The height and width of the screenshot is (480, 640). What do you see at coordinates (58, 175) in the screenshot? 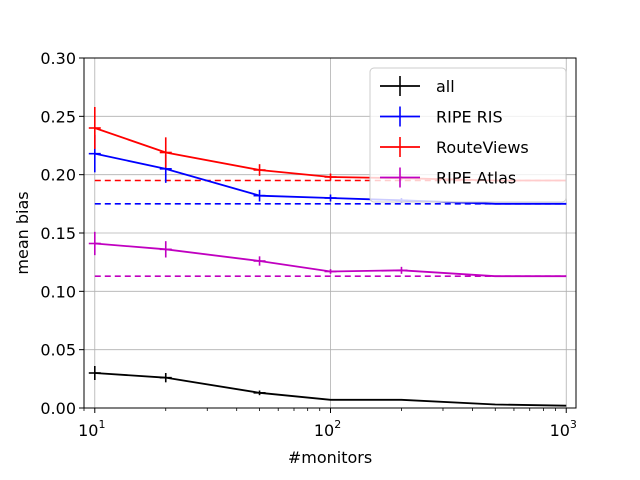
I see `y-tick-label: 0.20` at bounding box center [58, 175].